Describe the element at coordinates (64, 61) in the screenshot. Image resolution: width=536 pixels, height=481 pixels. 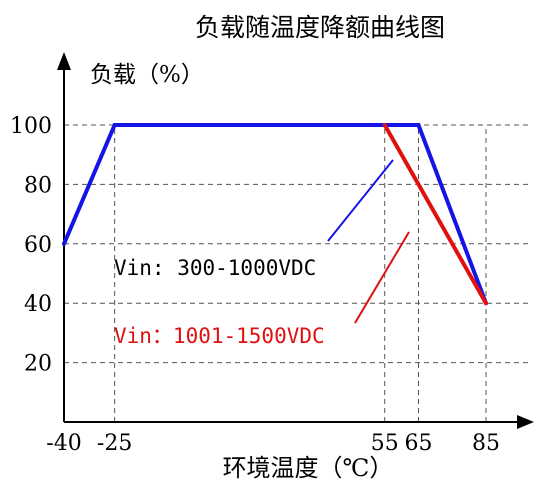
I see `y-axis-arrow` at that location.